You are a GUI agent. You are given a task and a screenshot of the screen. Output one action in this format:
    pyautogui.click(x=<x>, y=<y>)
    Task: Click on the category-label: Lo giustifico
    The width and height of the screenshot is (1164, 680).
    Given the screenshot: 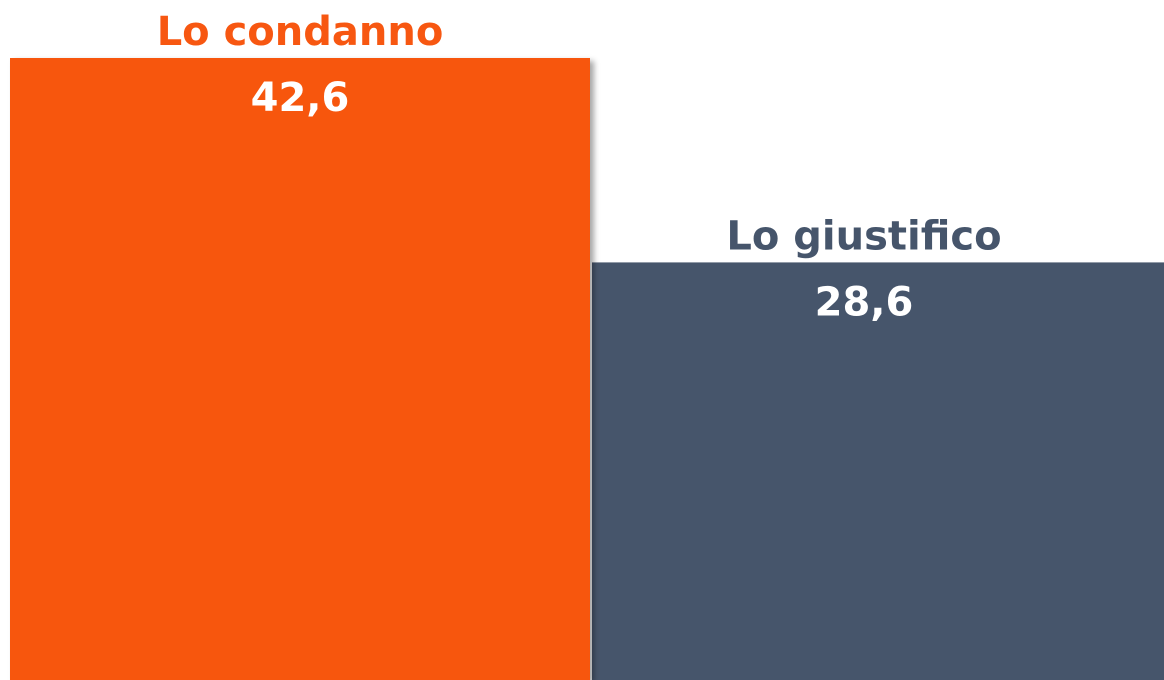 What is the action you would take?
    pyautogui.click(x=863, y=236)
    